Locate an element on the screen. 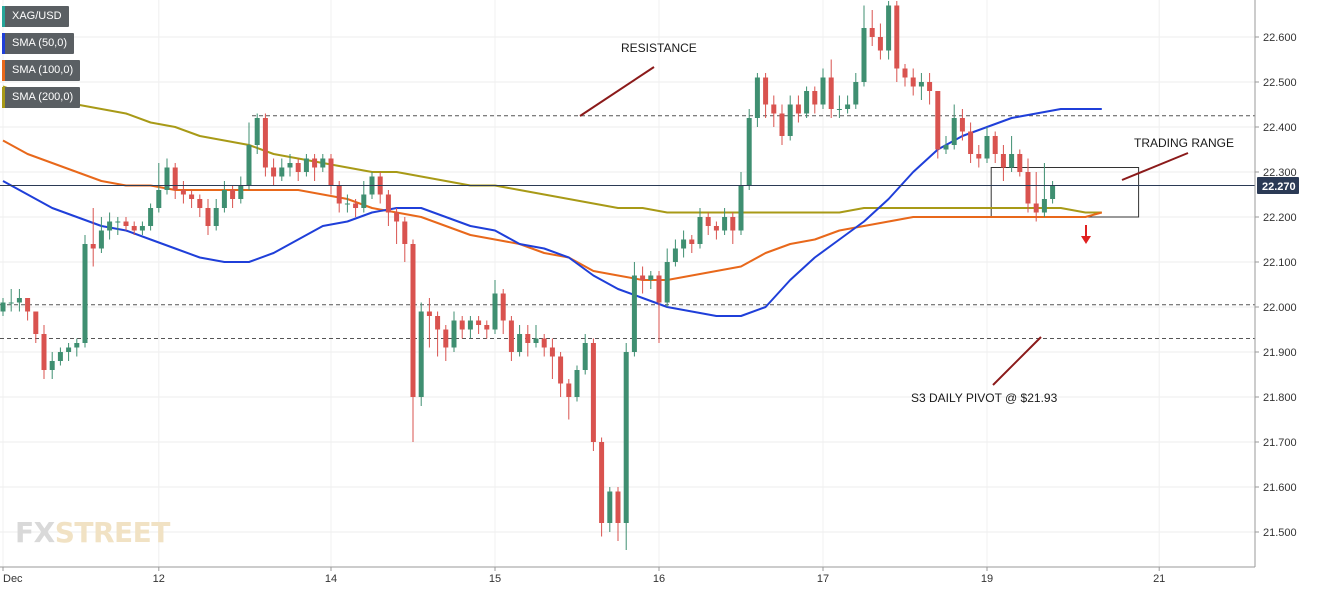 This screenshot has width=1331, height=593. legend-item-sma50: SMA (50,0) is located at coordinates (38, 43).